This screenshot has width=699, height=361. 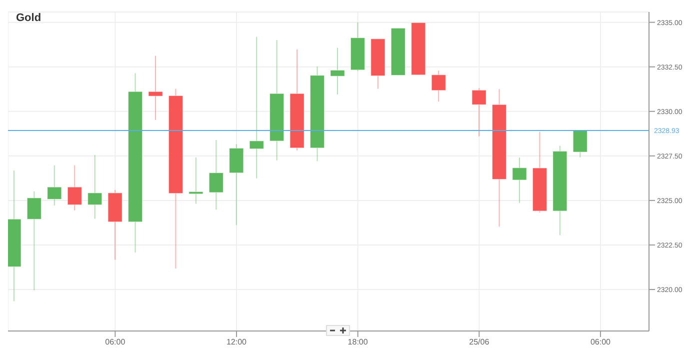 I want to click on x-tick-label: 18:00, so click(x=358, y=342).